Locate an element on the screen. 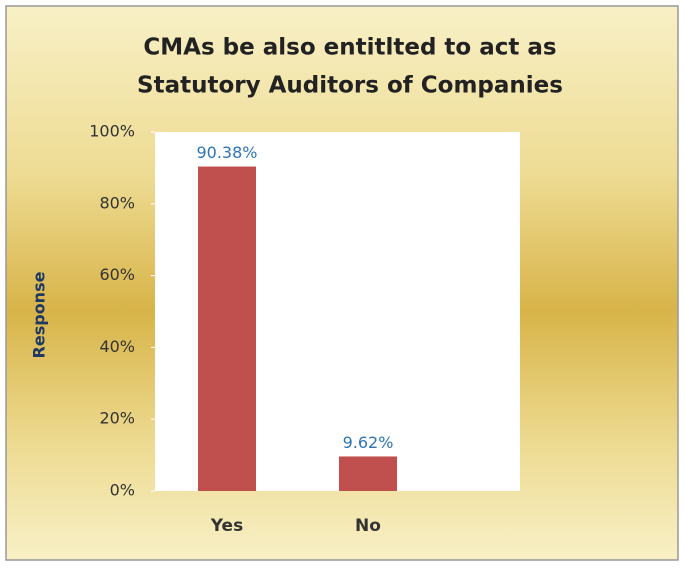 The image size is (685, 568). y-tick-label: 100% is located at coordinates (112, 131).